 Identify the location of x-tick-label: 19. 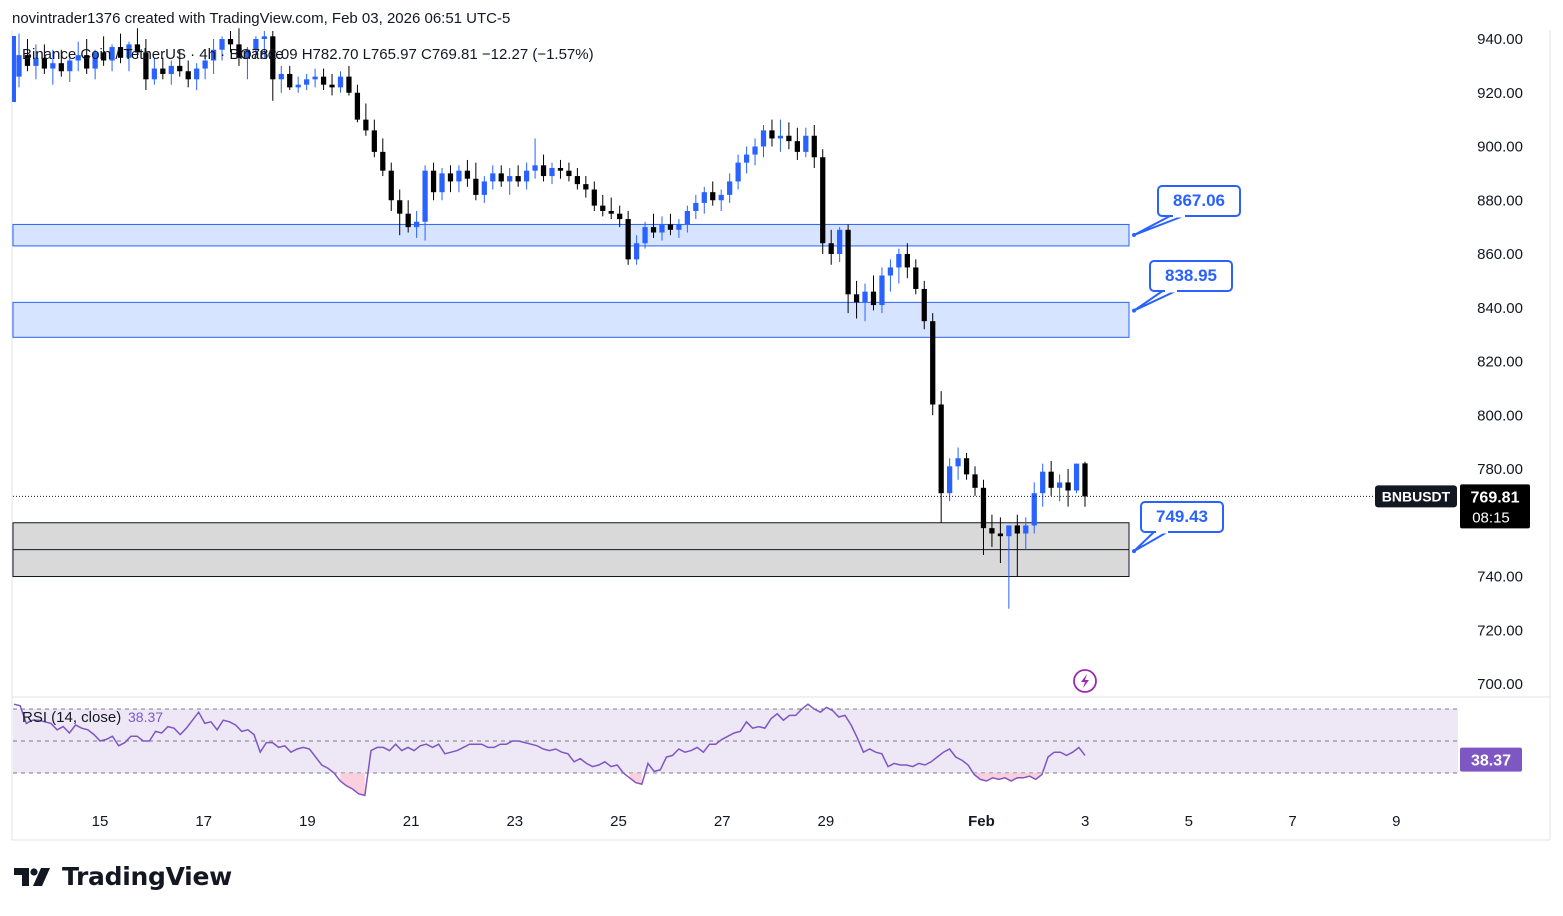
(307, 821).